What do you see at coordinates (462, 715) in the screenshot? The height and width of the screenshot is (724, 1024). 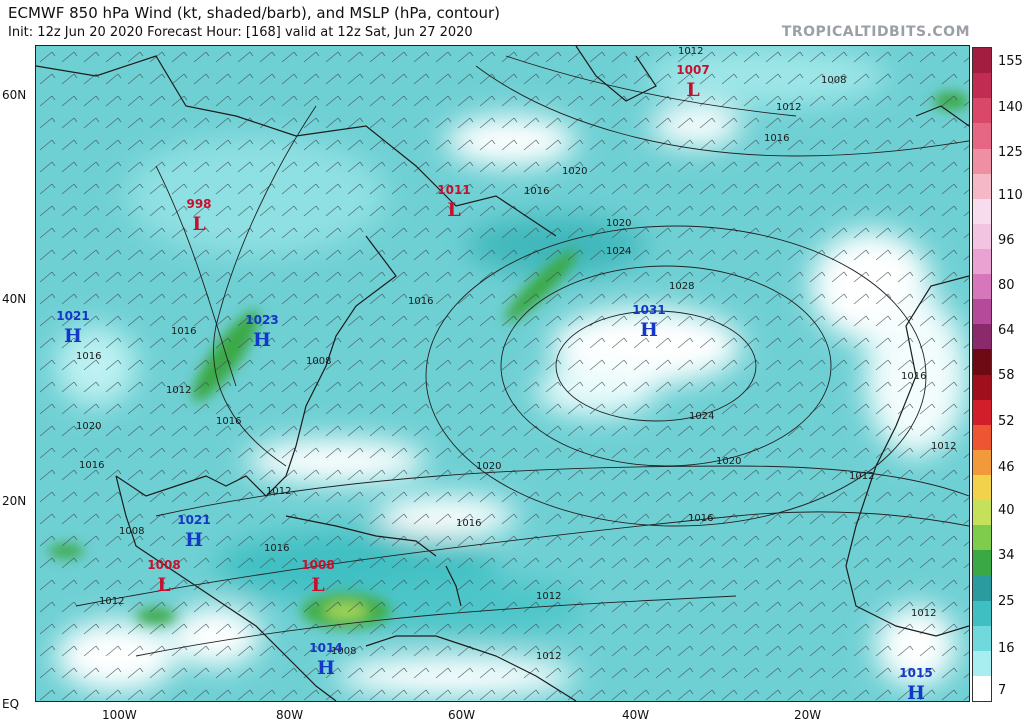 I see `lon-label-60w: 60W` at bounding box center [462, 715].